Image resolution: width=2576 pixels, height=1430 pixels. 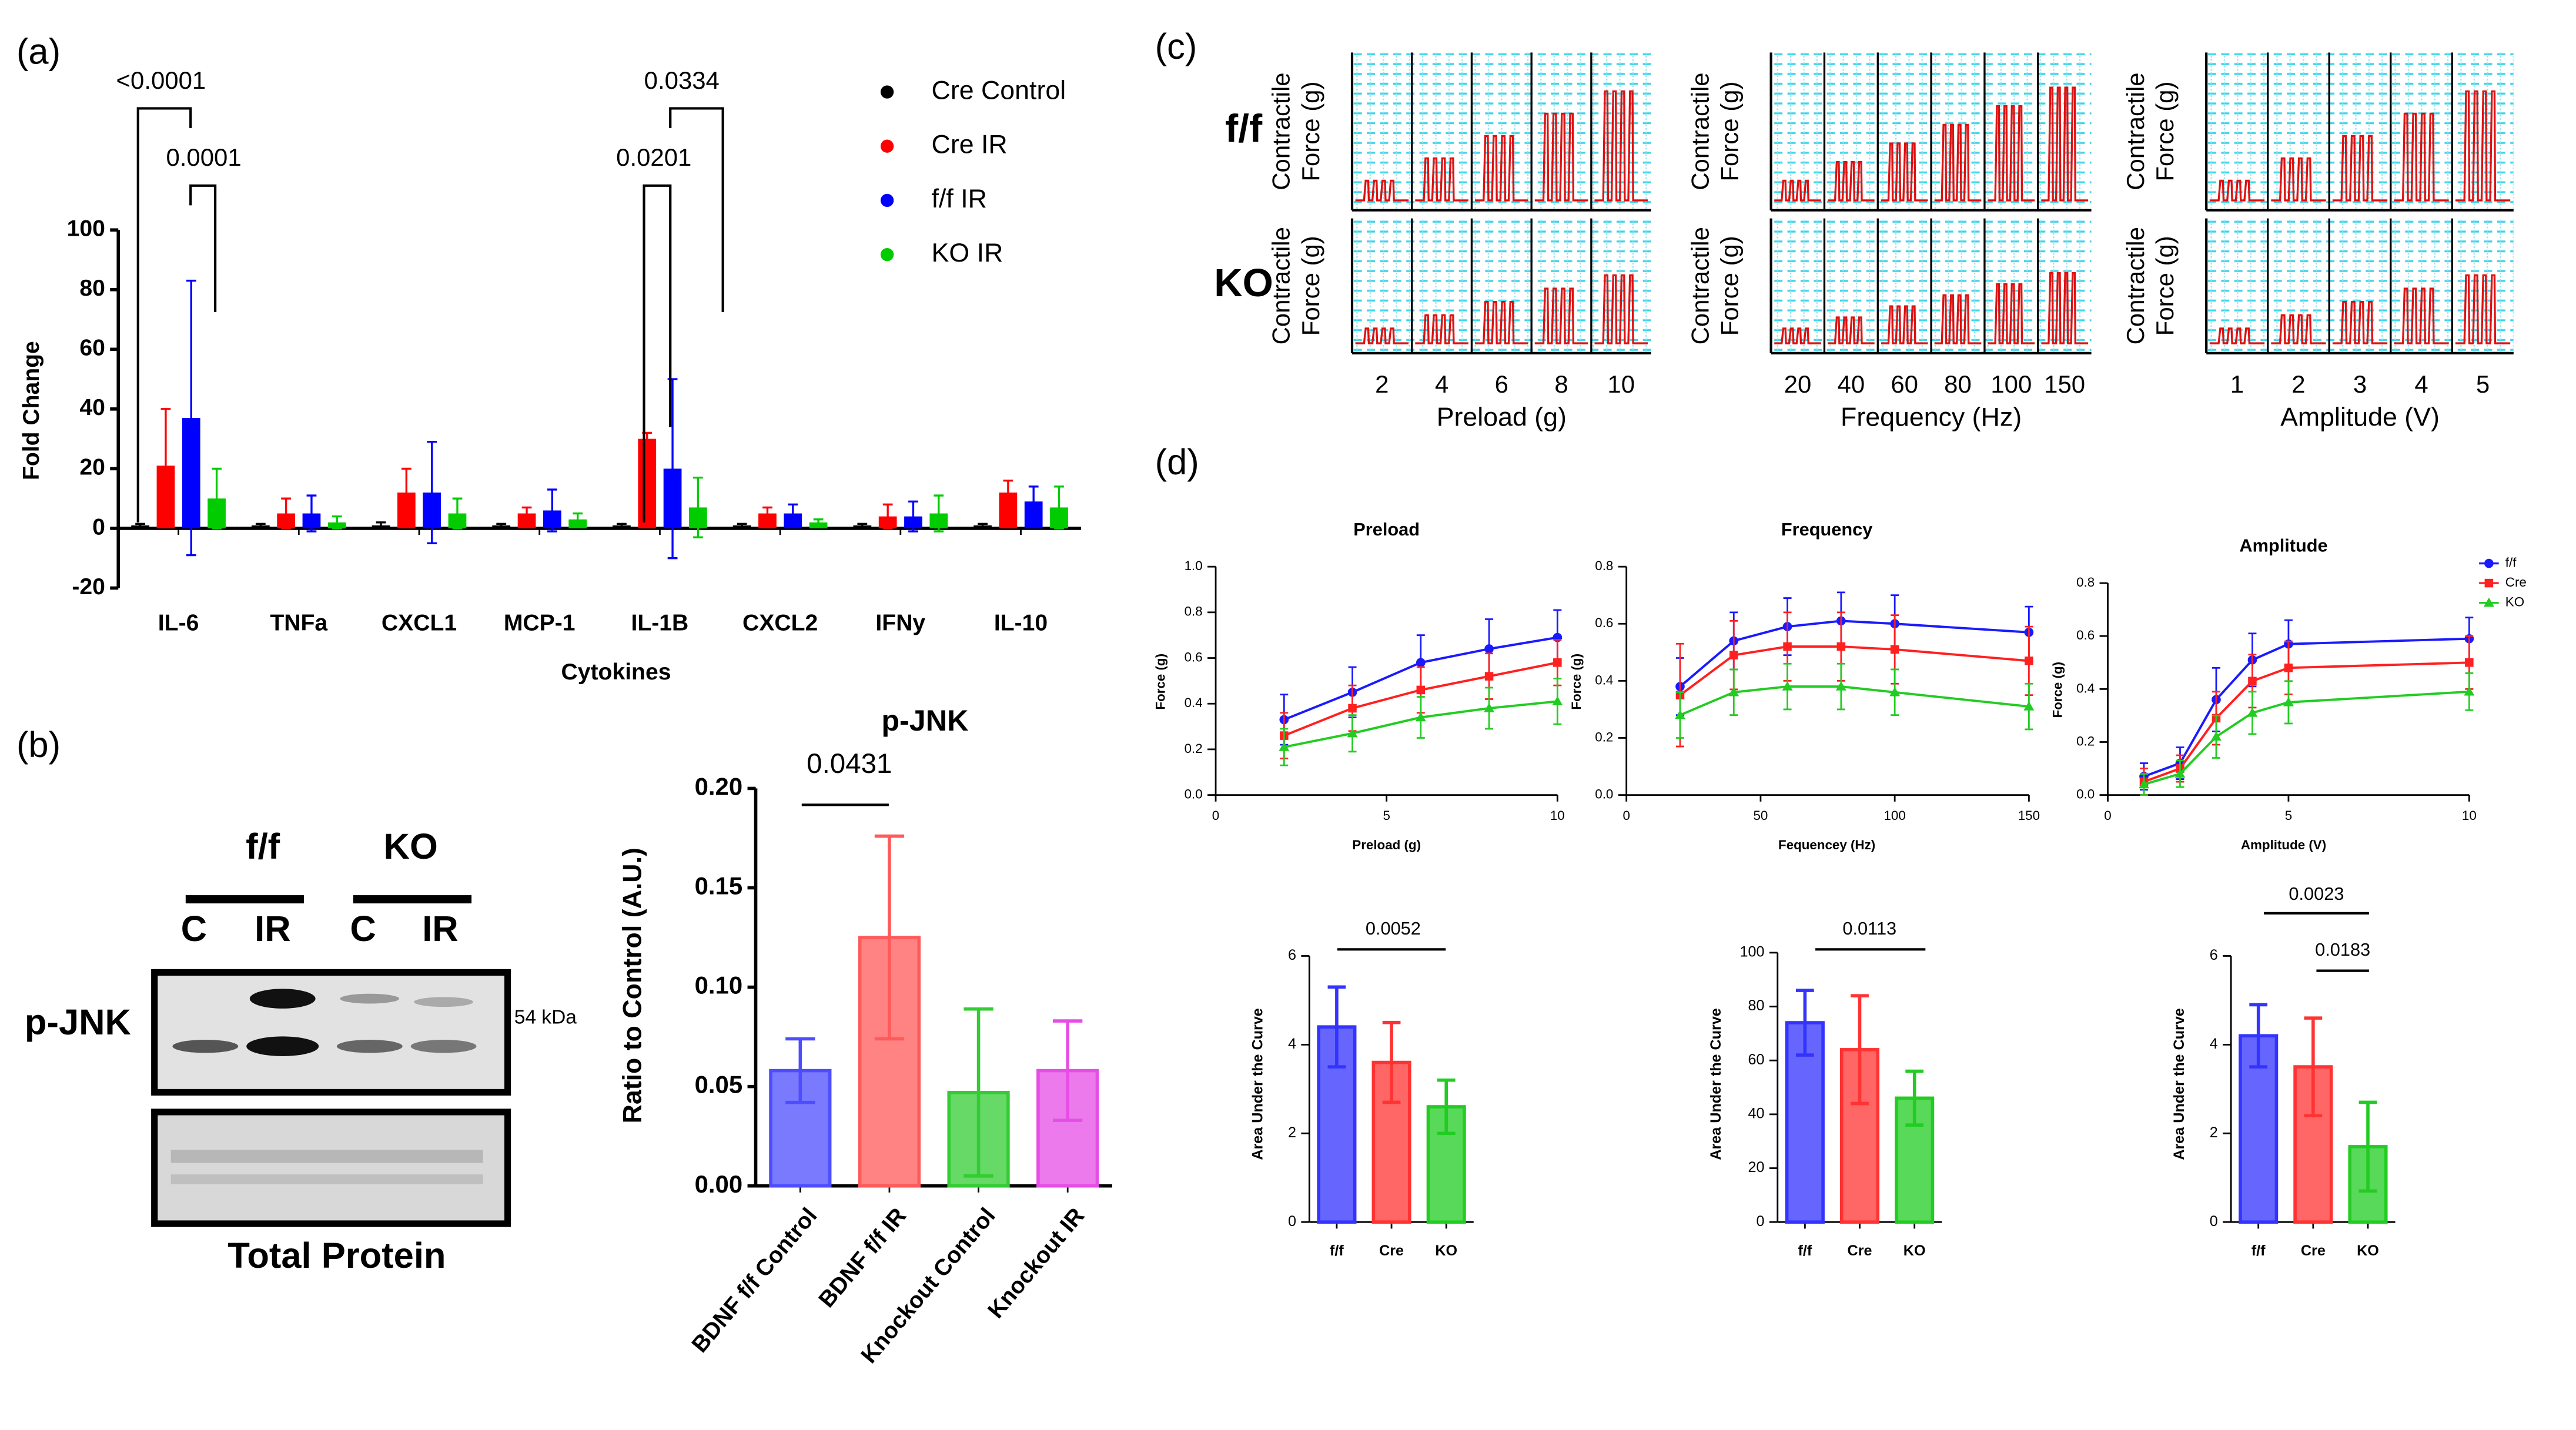 I want to click on x-axis-label: Frequency (Hz), so click(x=1931, y=417).